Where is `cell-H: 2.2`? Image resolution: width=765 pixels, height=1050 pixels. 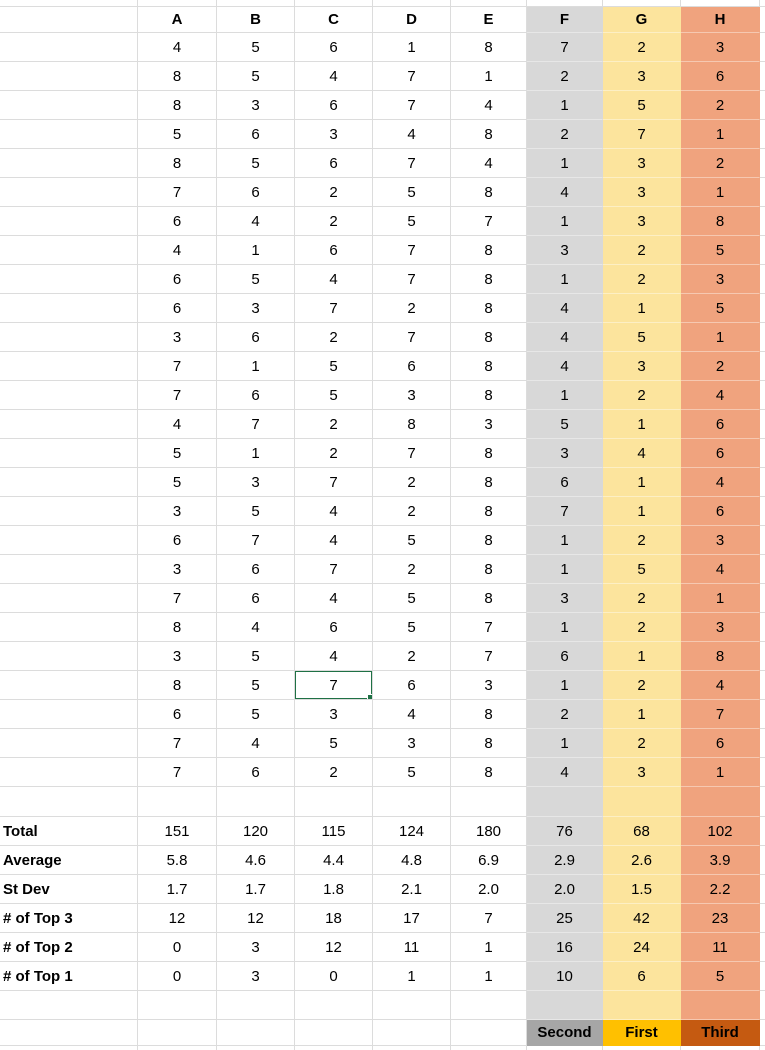 cell-H: 2.2 is located at coordinates (720, 889).